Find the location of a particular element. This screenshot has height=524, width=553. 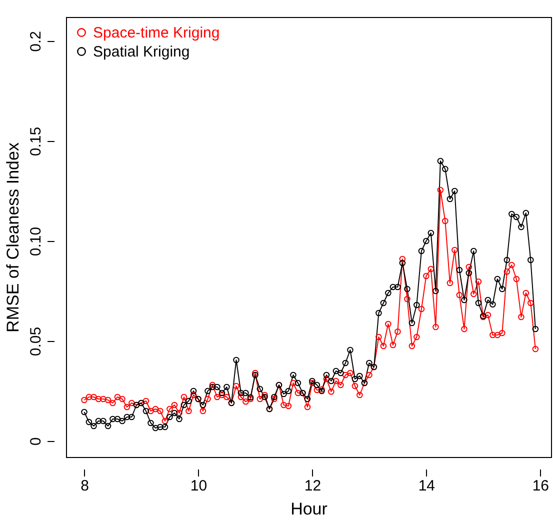

x-tick-label: 10 is located at coordinates (199, 486).